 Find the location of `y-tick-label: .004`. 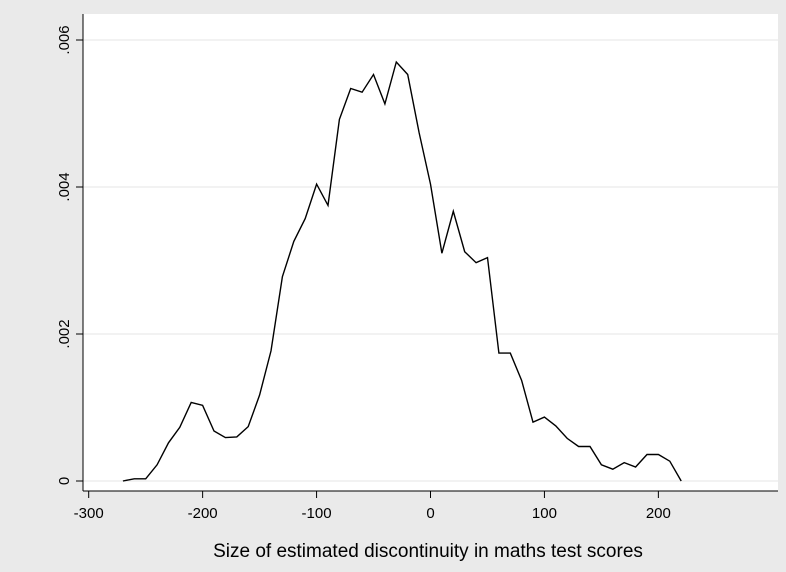

y-tick-label: .004 is located at coordinates (64, 186).